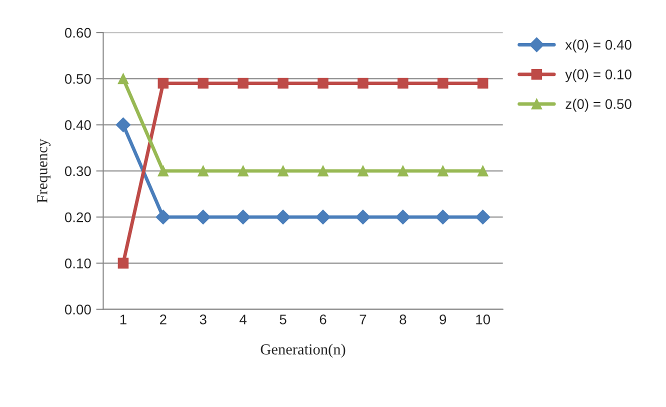 This screenshot has width=666, height=407. I want to click on y-tick-label: 0.20, so click(77, 217).